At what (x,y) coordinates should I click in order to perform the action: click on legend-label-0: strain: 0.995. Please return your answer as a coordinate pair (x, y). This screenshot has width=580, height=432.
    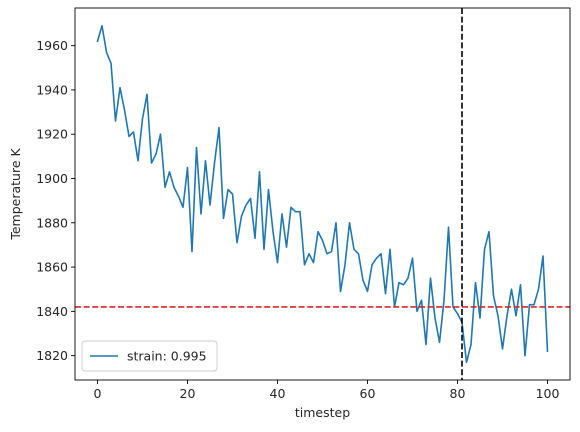
    Looking at the image, I should click on (167, 356).